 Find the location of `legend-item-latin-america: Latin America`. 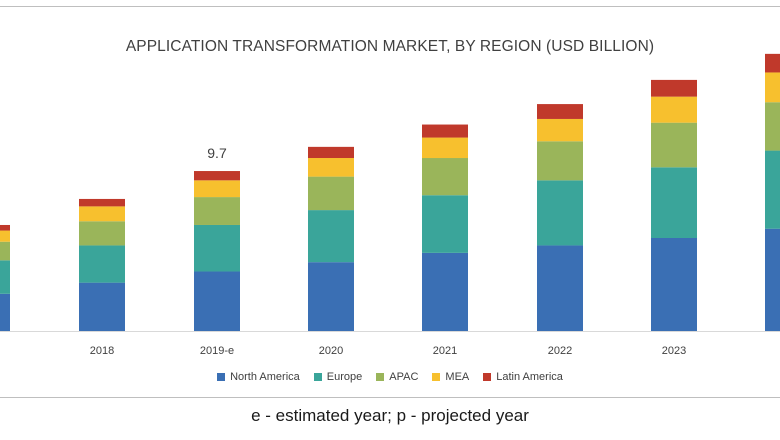

legend-item-latin-america: Latin America is located at coordinates (523, 377).